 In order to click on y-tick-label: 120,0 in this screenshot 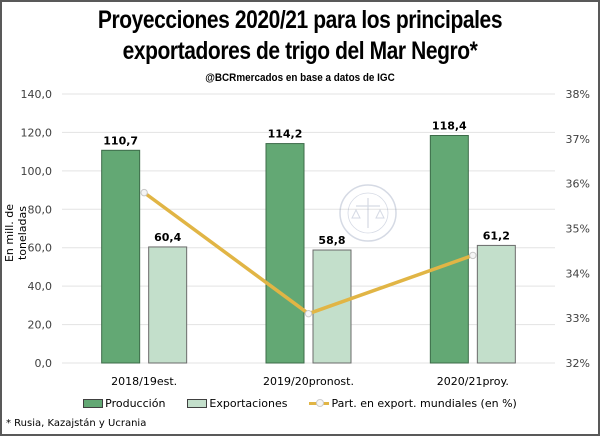, I will do `click(37, 132)`.